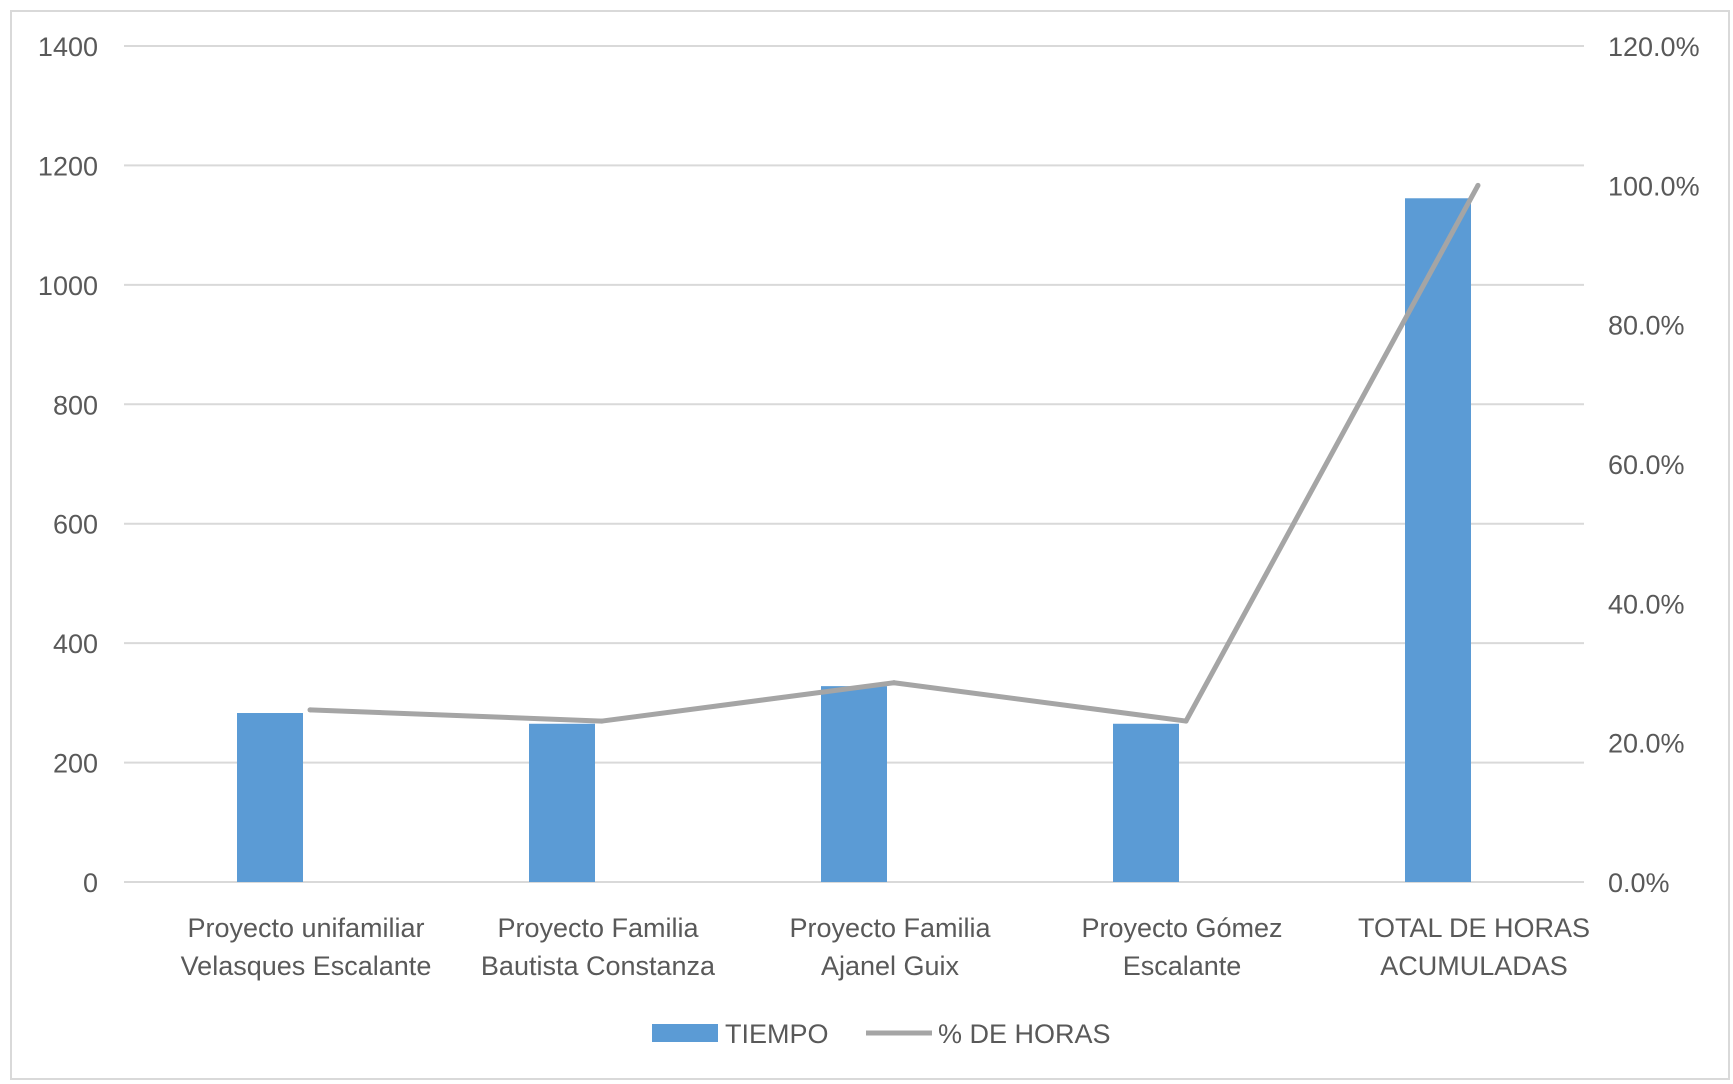  Describe the element at coordinates (1646, 326) in the screenshot. I see `right-tick-label: 80.0%` at that location.